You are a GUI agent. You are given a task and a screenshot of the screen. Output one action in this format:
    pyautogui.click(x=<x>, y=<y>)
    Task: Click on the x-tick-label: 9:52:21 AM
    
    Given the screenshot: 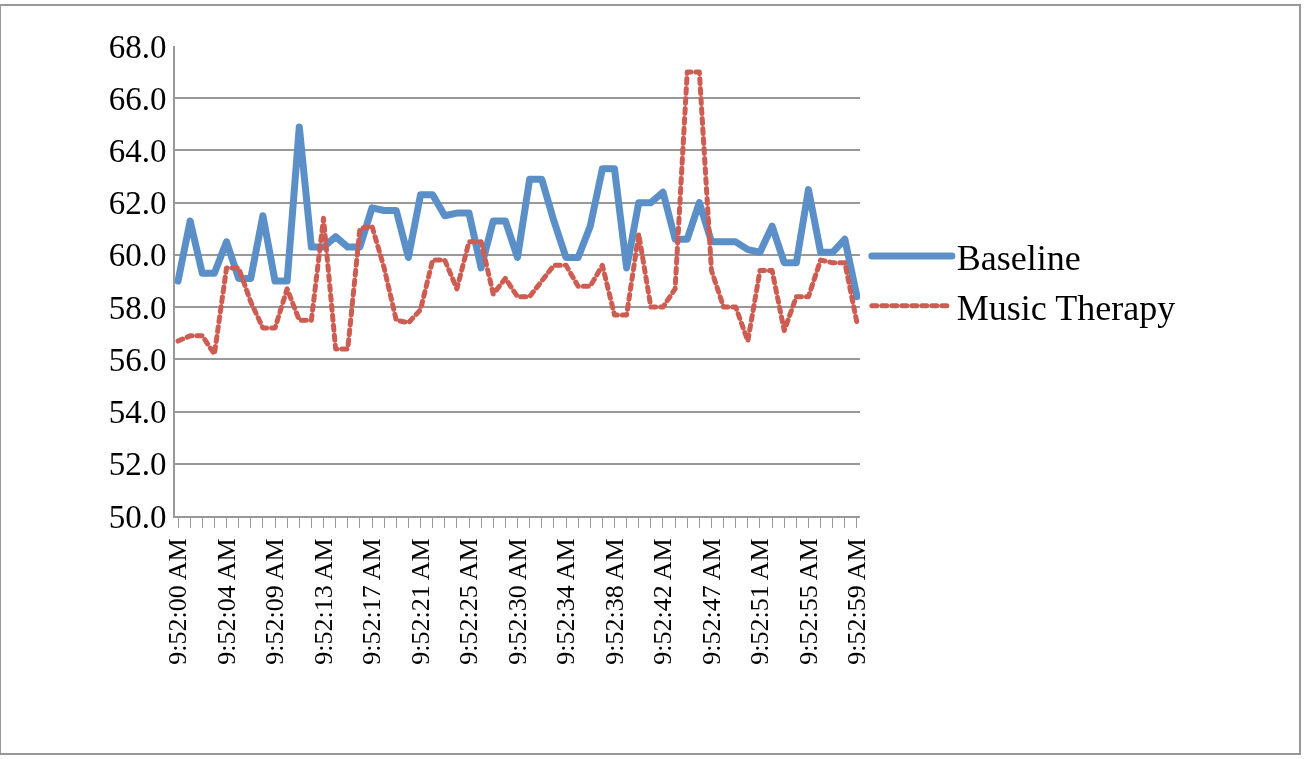 What is the action you would take?
    pyautogui.click(x=420, y=601)
    